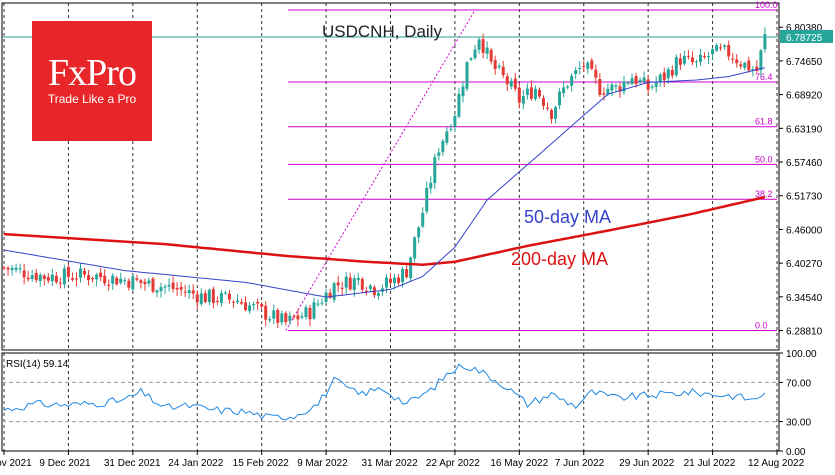 This screenshot has height=475, width=835. Describe the element at coordinates (804, 62) in the screenshot. I see `y-tick-label: 6.74650` at that location.